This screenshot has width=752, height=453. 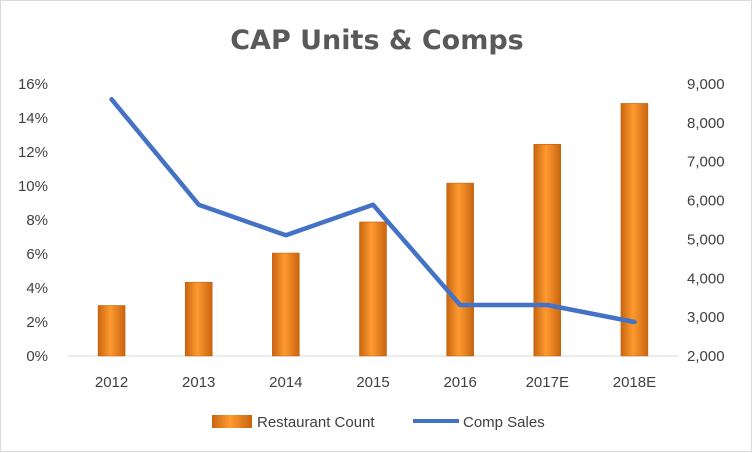 What do you see at coordinates (198, 382) in the screenshot?
I see `x-tick-label: 2013` at bounding box center [198, 382].